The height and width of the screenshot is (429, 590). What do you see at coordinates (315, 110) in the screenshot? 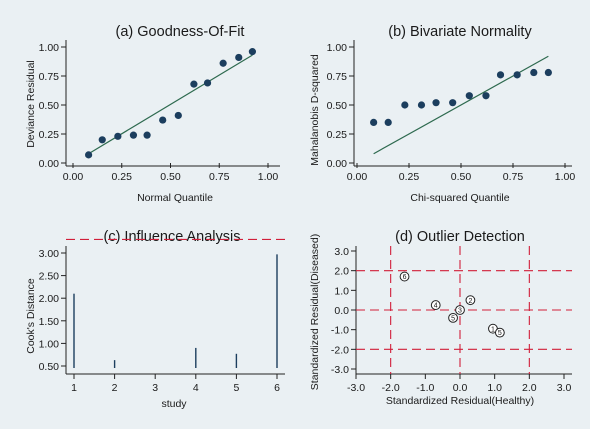
I see `panel-b-ylabel: Mahalanobis D-squared` at bounding box center [315, 110].